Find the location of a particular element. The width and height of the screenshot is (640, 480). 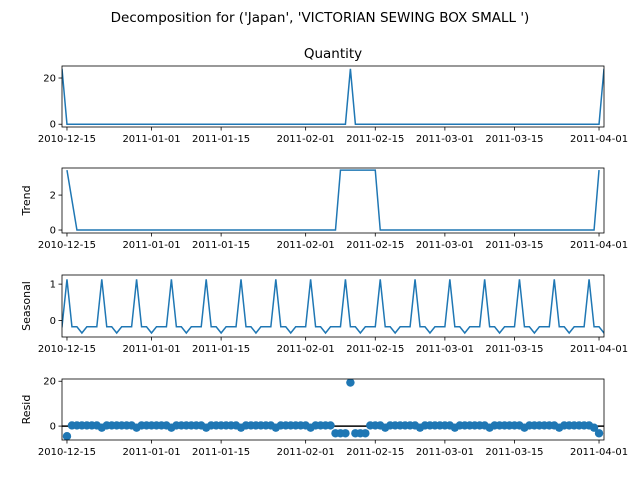

series-observed is located at coordinates (333, 96).